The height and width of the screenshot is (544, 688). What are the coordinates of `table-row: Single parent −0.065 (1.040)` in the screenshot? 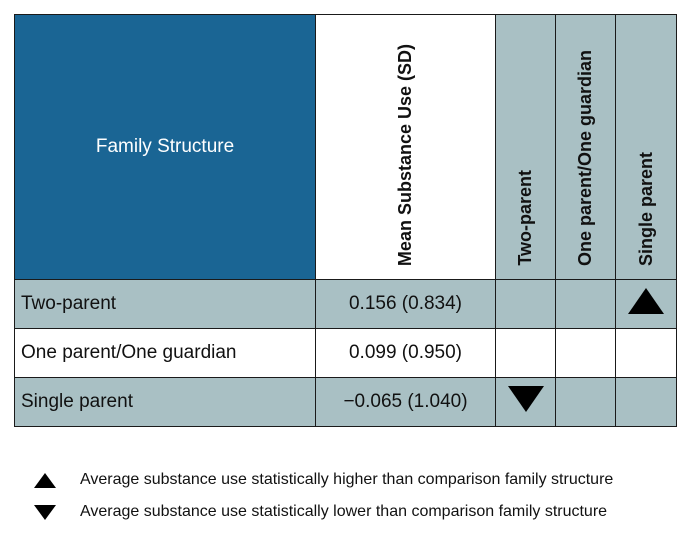 It's located at (345, 402).